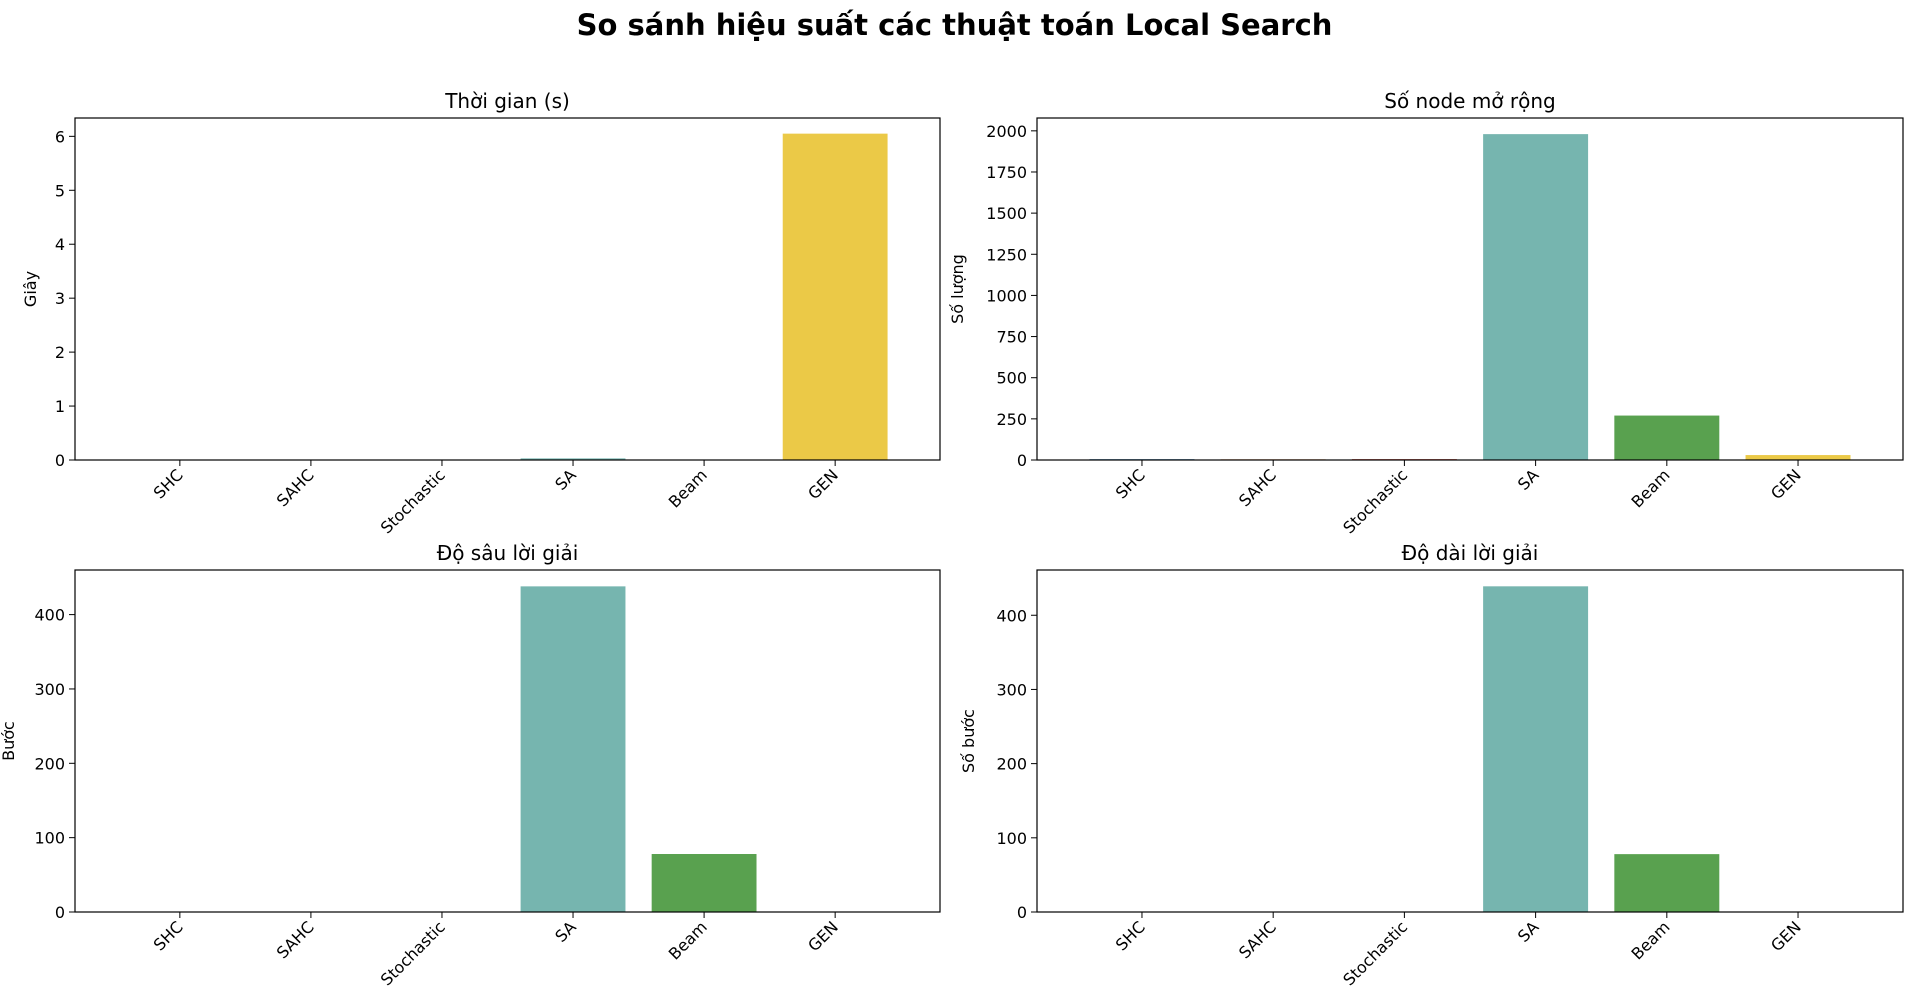 The width and height of the screenshot is (1909, 995). Describe the element at coordinates (1006, 213) in the screenshot. I see `y-tick-label: 1500` at that location.